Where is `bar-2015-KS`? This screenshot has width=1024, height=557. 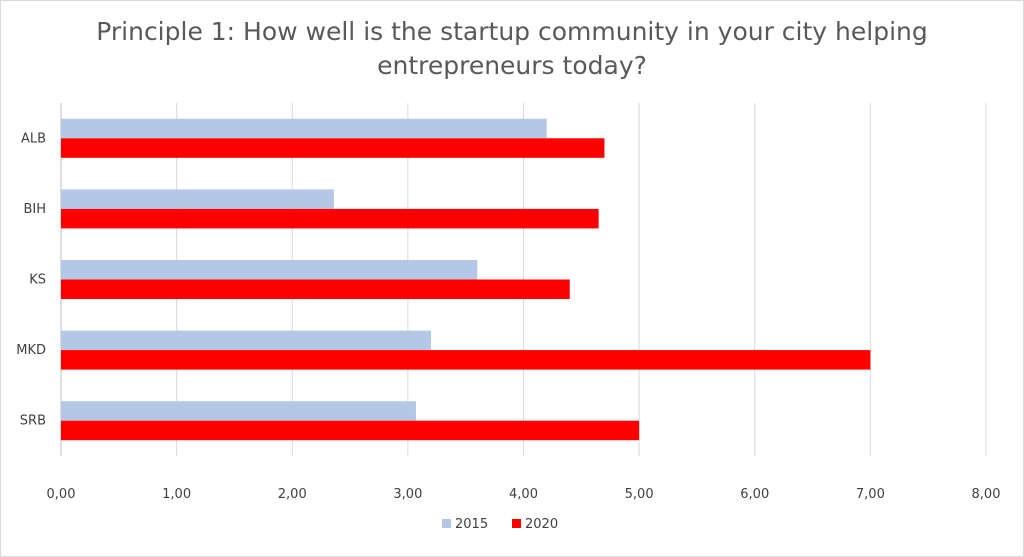 bar-2015-KS is located at coordinates (269, 270).